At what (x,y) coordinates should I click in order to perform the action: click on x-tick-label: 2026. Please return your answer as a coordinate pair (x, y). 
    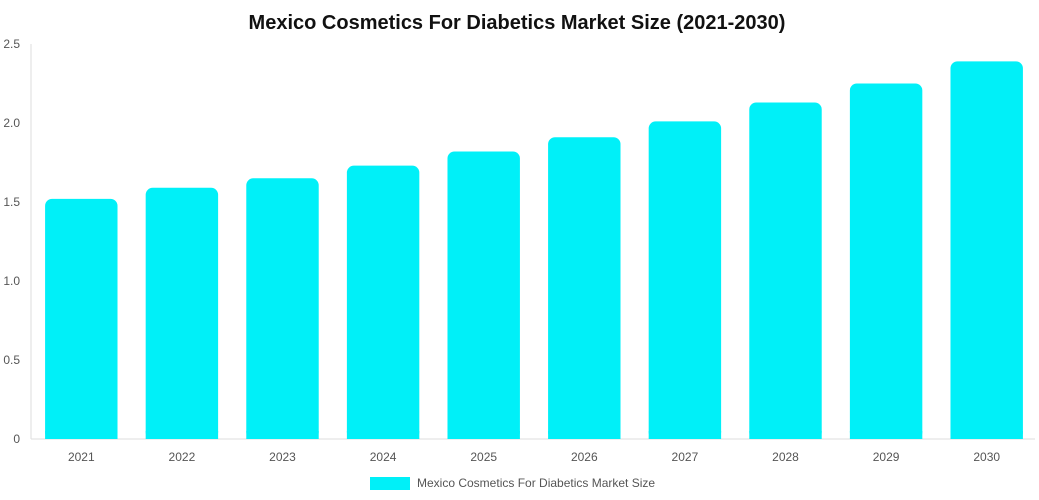
    Looking at the image, I should click on (584, 457).